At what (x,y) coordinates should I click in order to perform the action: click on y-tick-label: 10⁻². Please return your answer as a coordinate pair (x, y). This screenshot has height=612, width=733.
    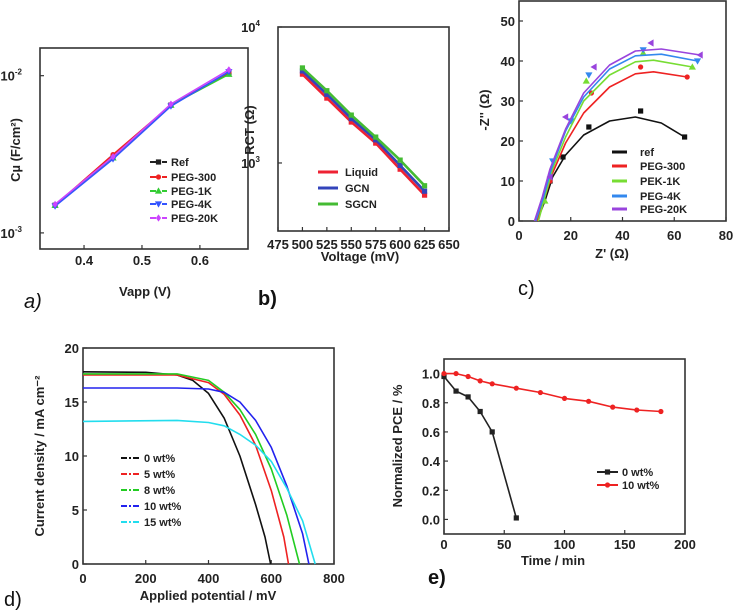
    Looking at the image, I should click on (11, 76).